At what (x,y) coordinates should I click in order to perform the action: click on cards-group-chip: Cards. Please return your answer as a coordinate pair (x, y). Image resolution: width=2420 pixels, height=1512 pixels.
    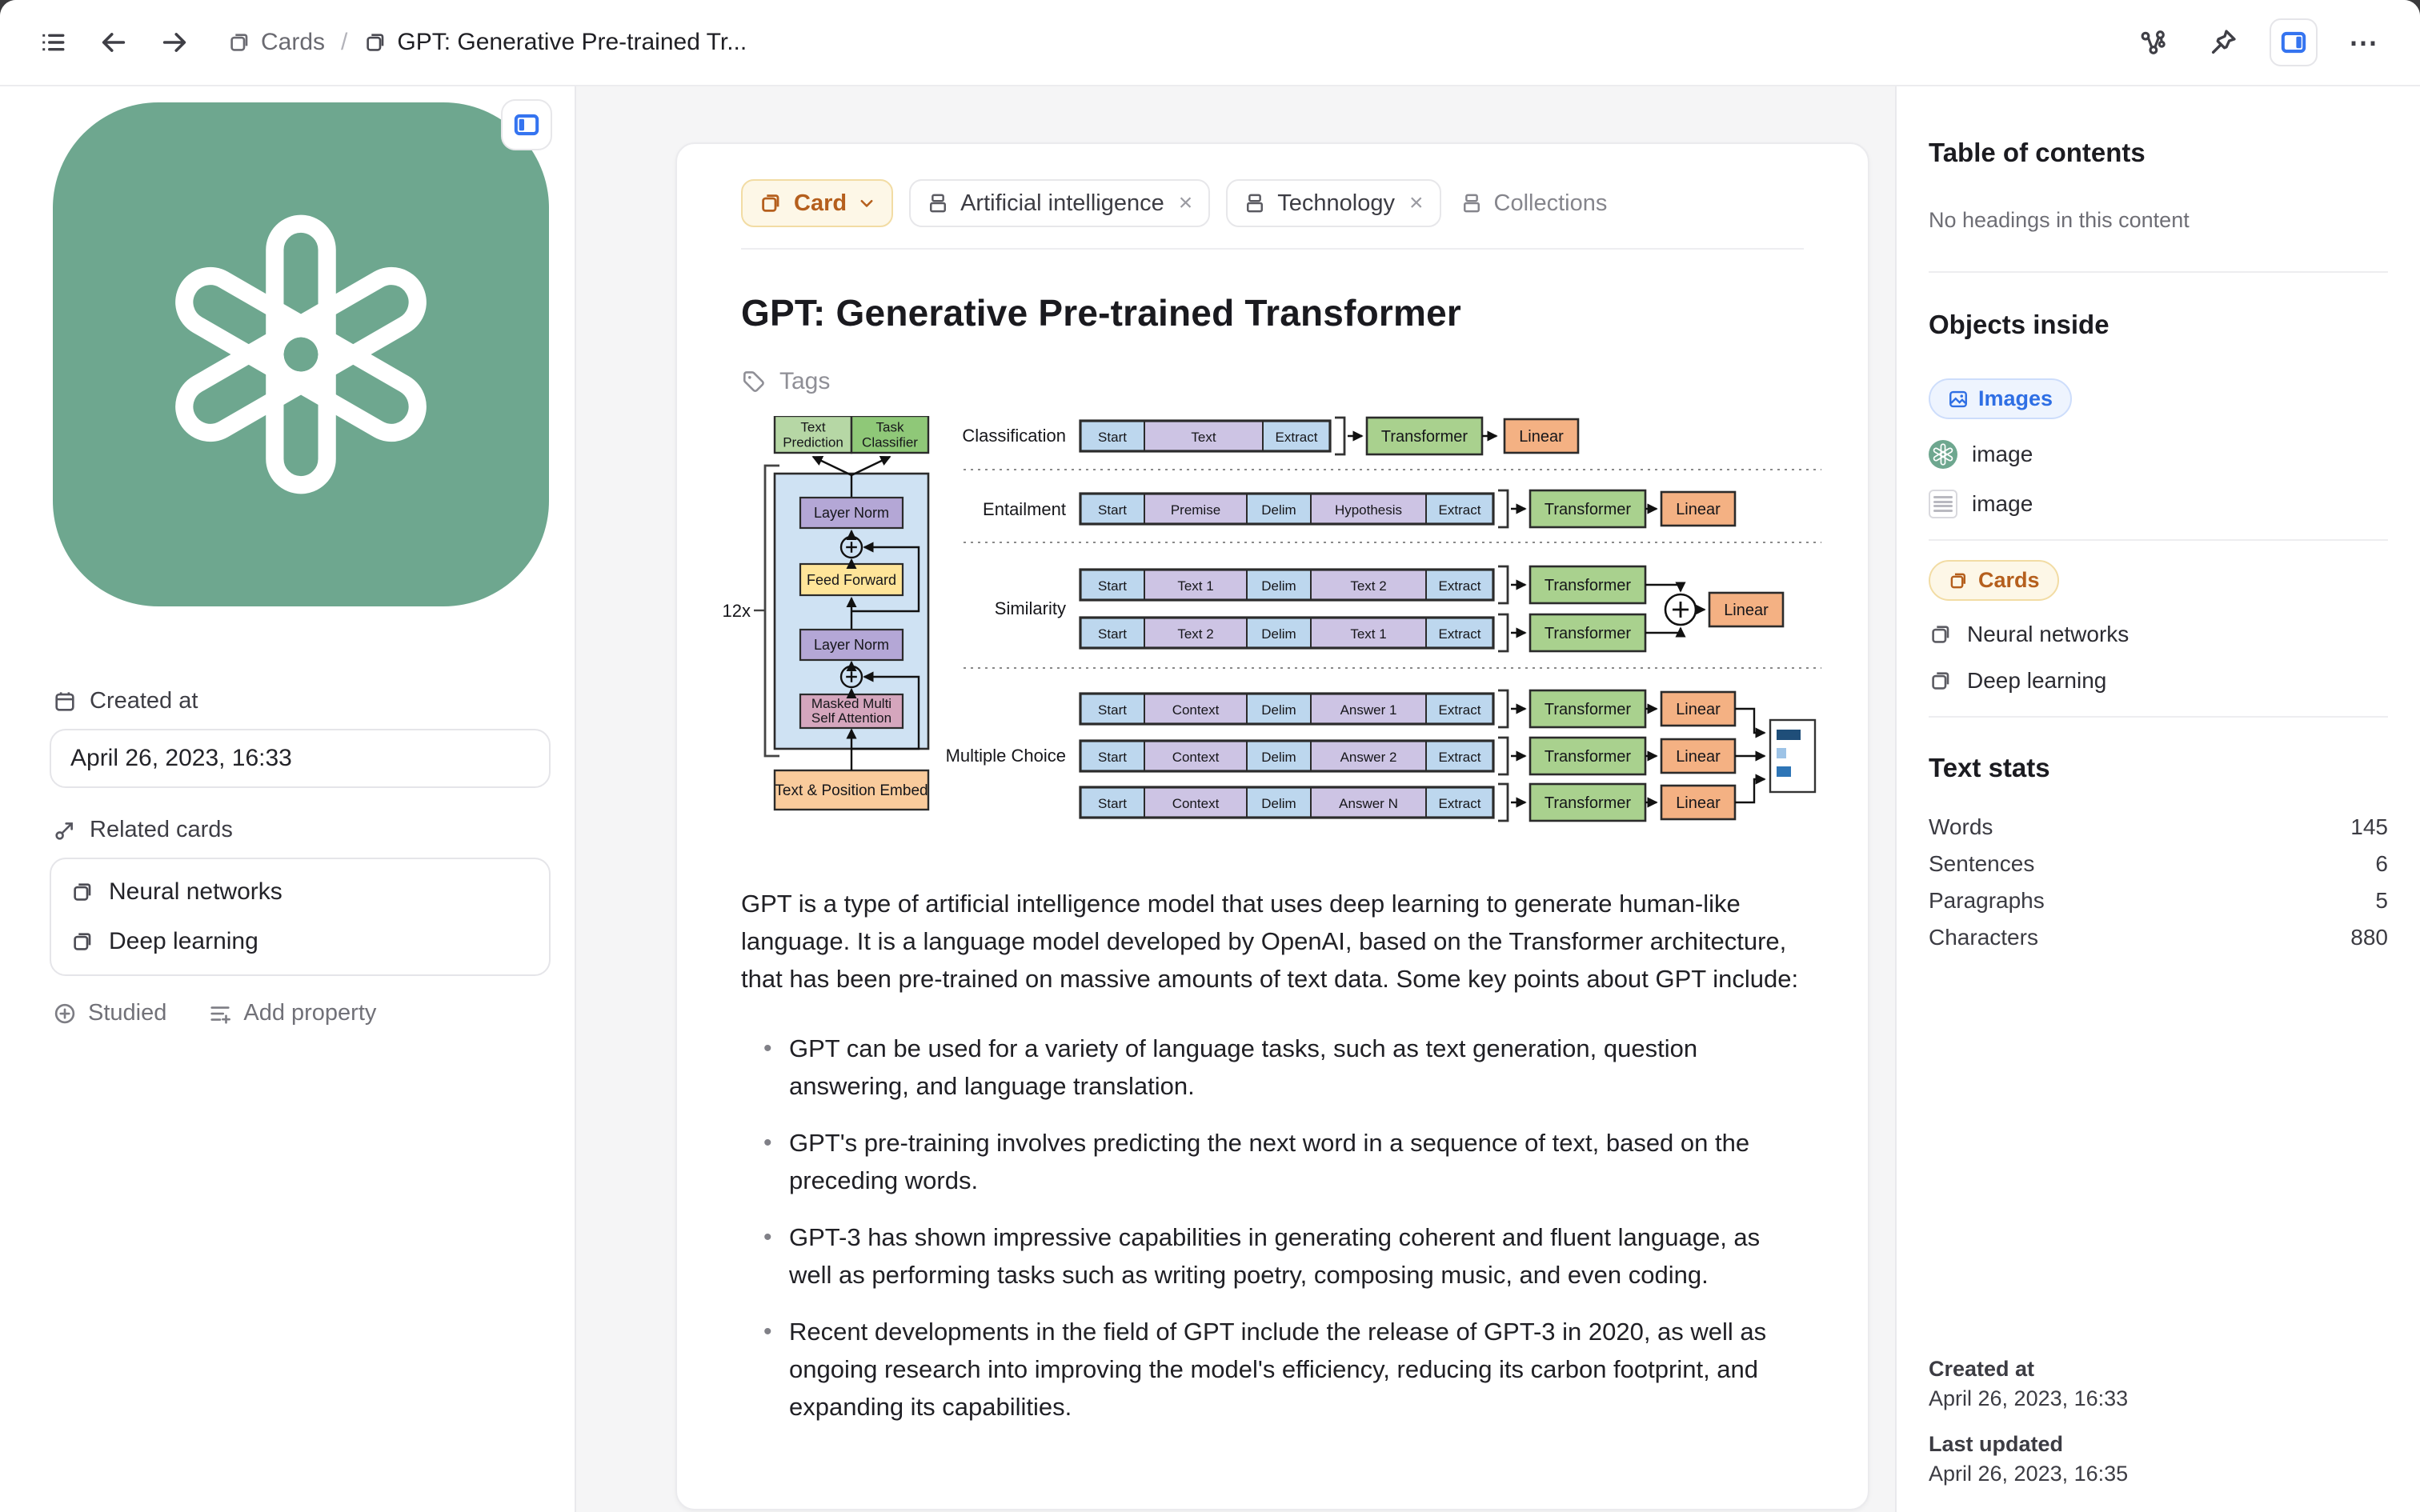
    Looking at the image, I should click on (1994, 580).